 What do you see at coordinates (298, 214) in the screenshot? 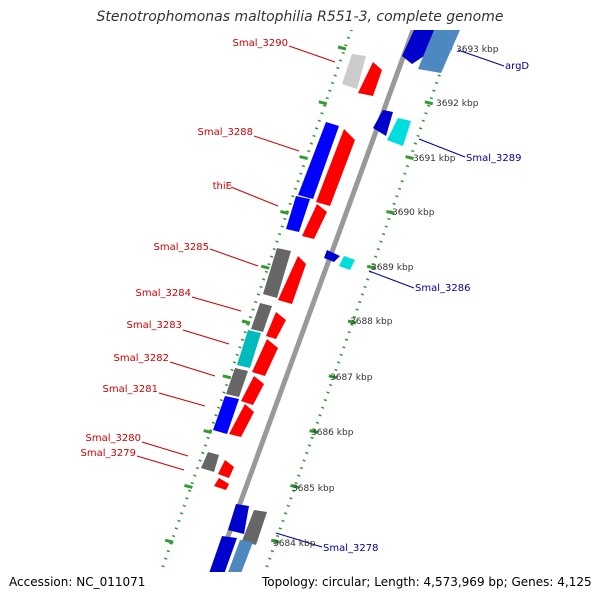
I see `gene-thiE-block` at bounding box center [298, 214].